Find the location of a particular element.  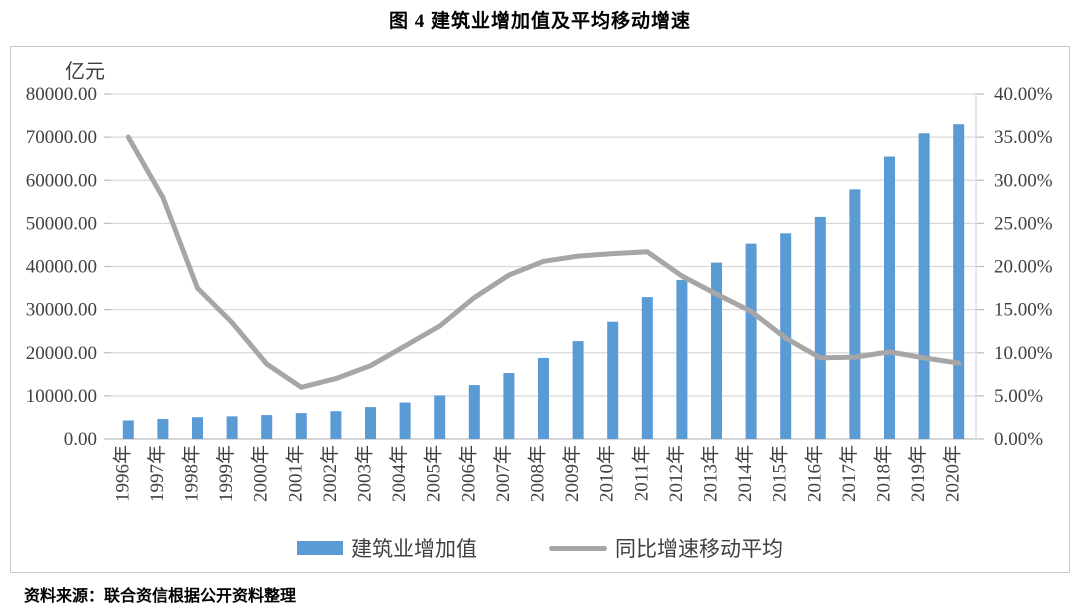

x-axis-tick-label: 2017年 is located at coordinates (849, 473).